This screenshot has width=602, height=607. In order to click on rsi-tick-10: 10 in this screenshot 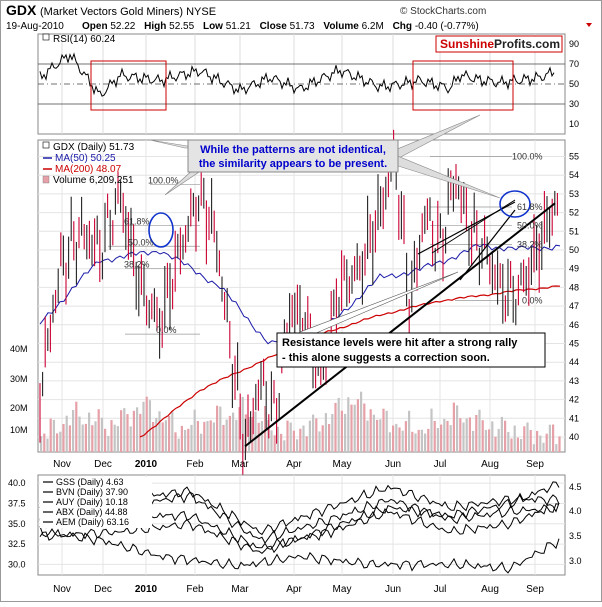, I will do `click(574, 124)`.